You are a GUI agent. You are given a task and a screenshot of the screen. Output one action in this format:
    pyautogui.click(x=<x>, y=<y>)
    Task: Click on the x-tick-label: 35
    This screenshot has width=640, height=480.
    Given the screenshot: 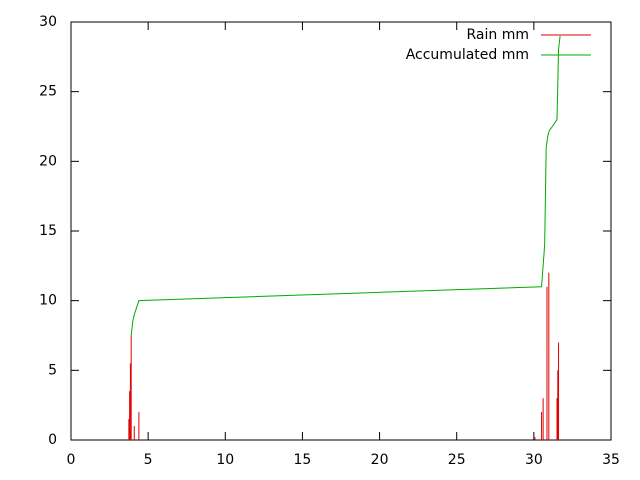 What is the action you would take?
    pyautogui.click(x=611, y=460)
    